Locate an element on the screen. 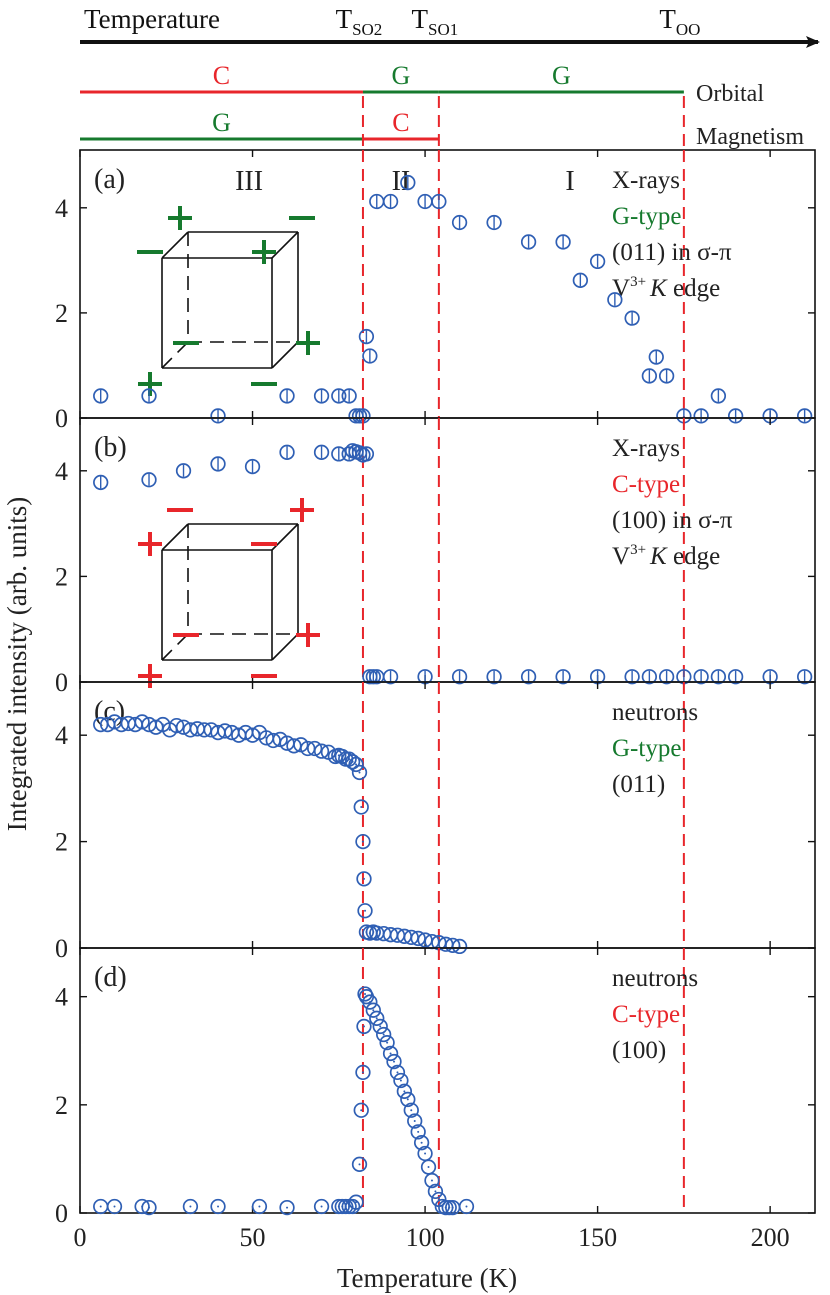 This screenshot has width=830, height=1295. x-tick-label: 0 is located at coordinates (80, 1237).